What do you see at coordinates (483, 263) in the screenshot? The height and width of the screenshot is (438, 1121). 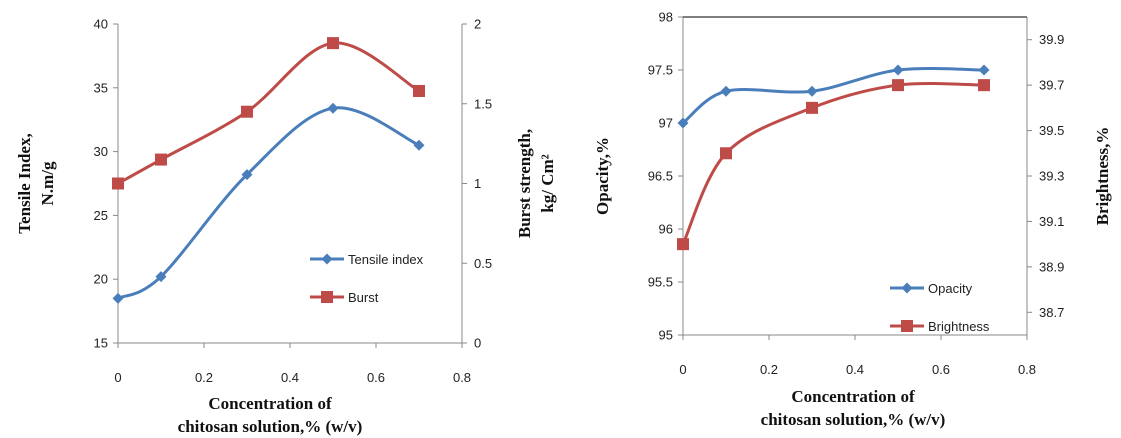 I see `y2-tick-label: 0.5` at bounding box center [483, 263].